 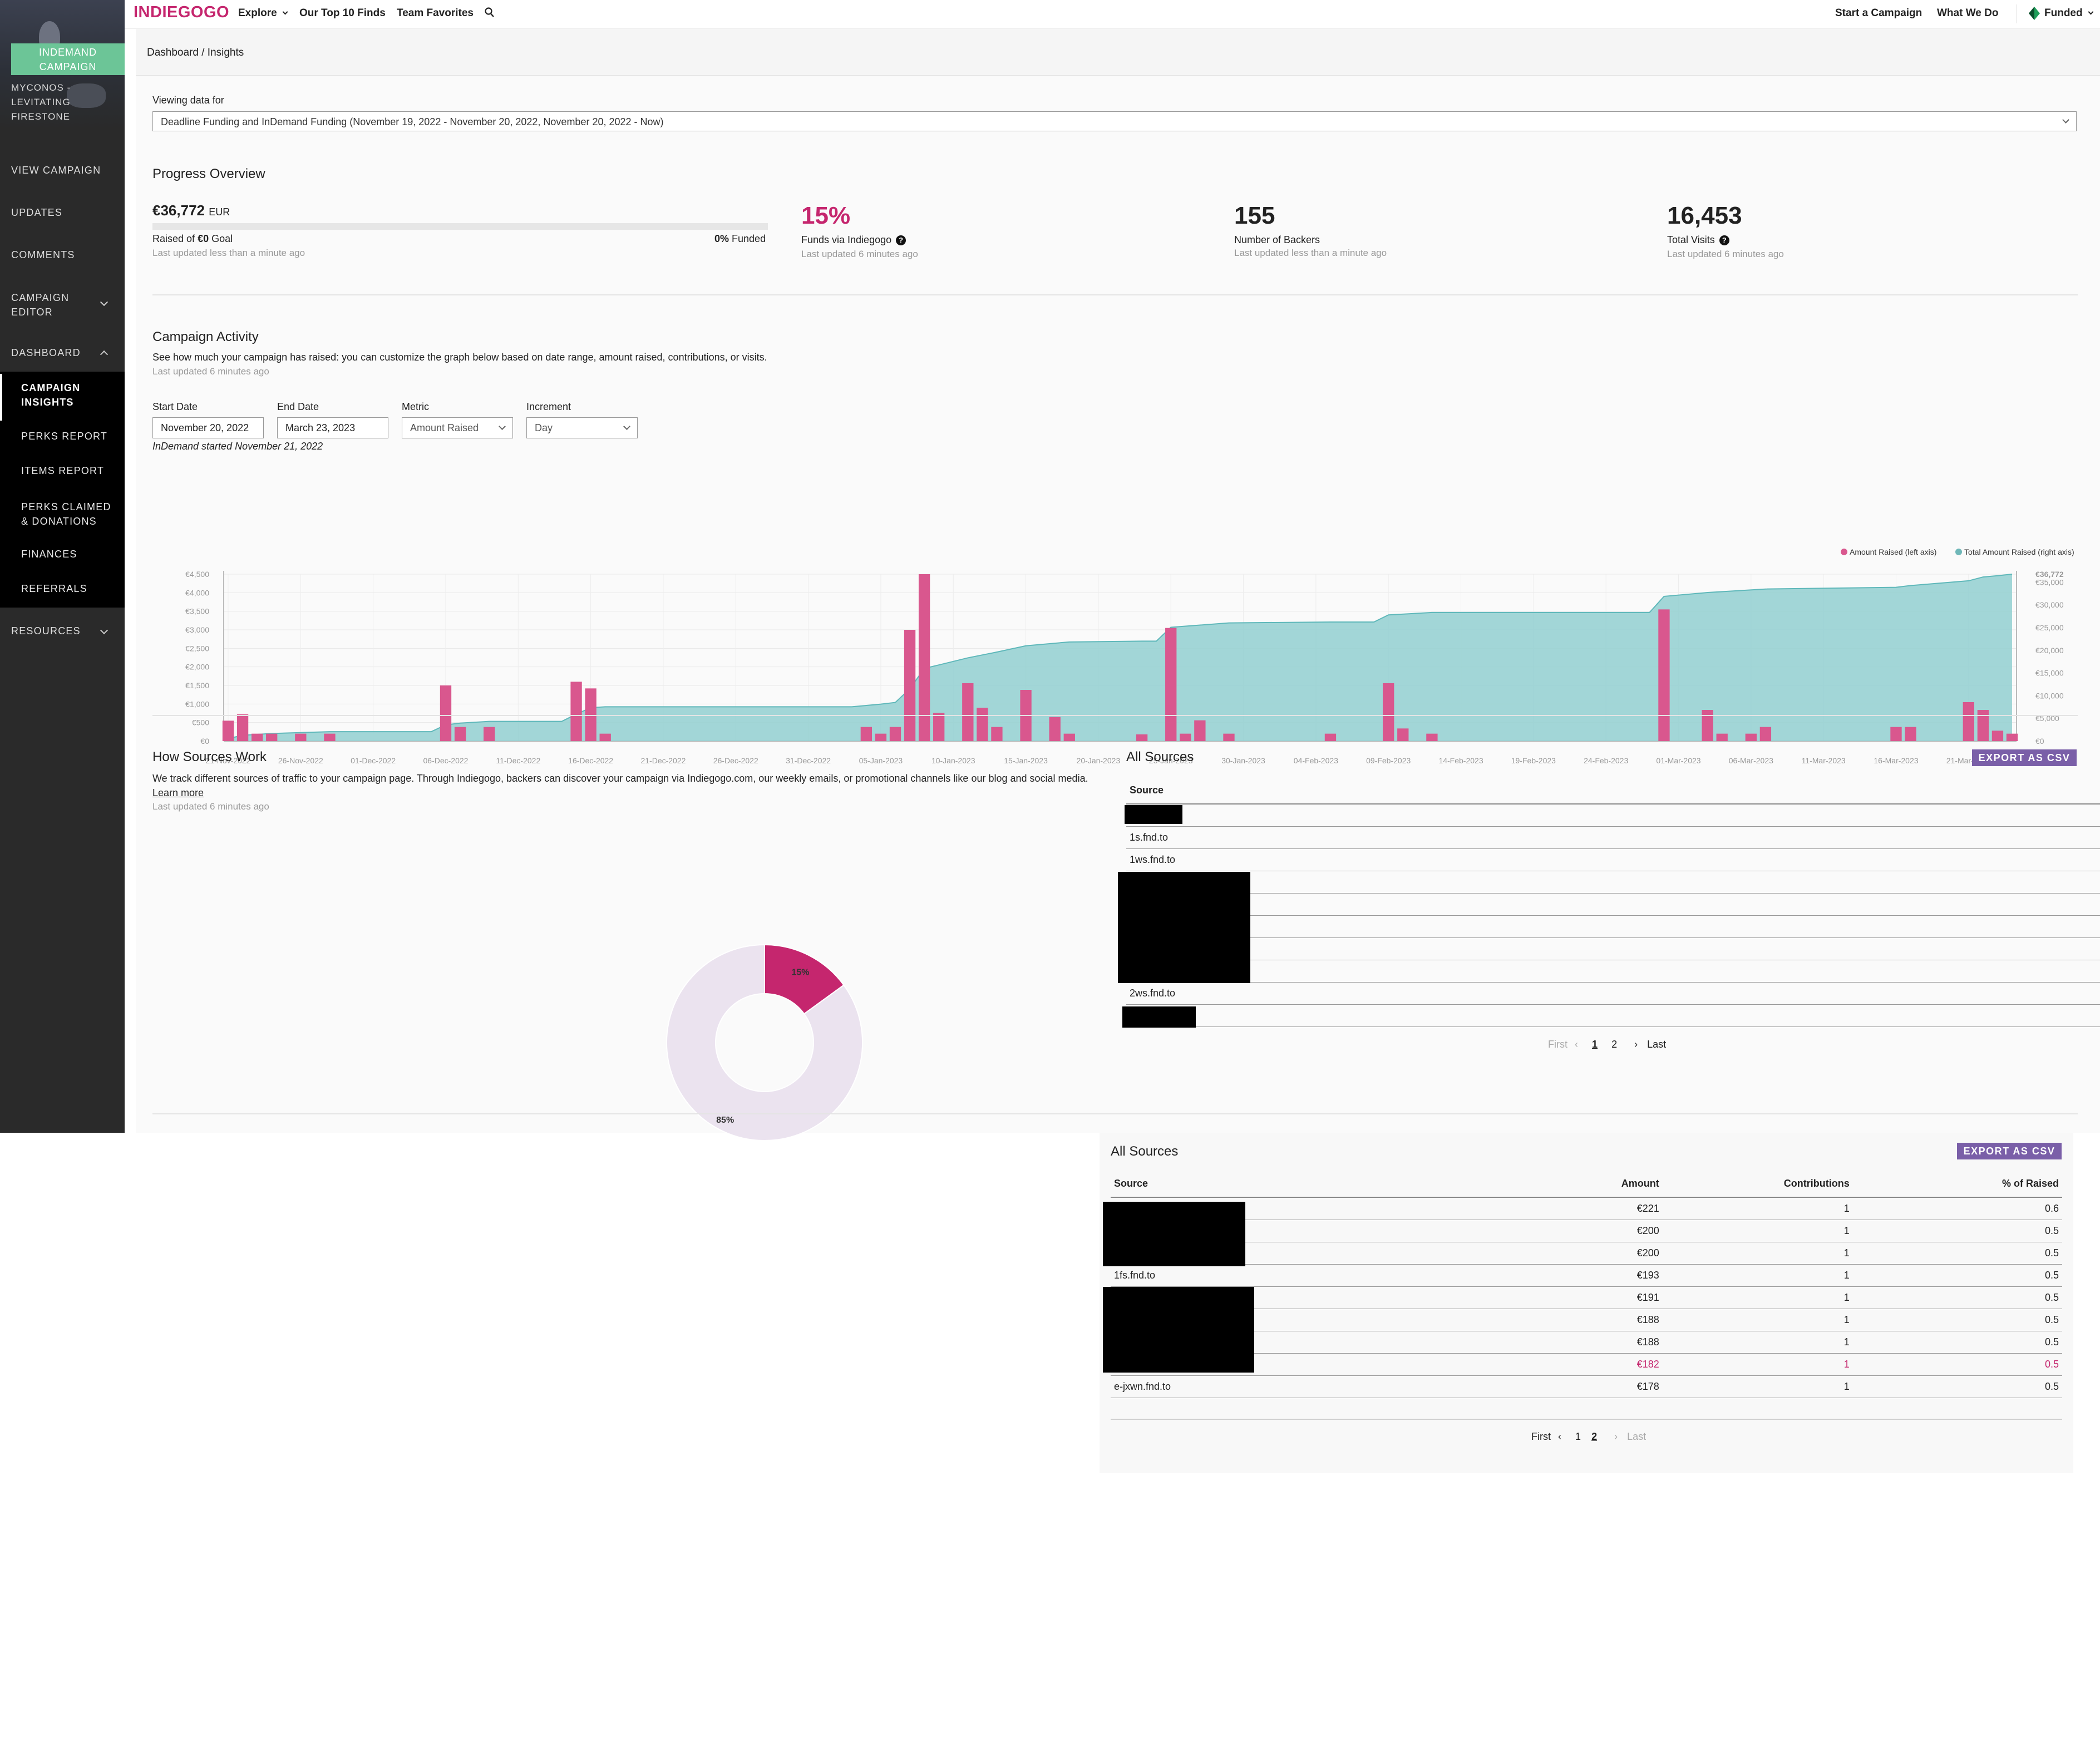 What do you see at coordinates (40, 305) in the screenshot?
I see `sidebar-item-campaign-editor: CAMPAIGN EDITOR` at bounding box center [40, 305].